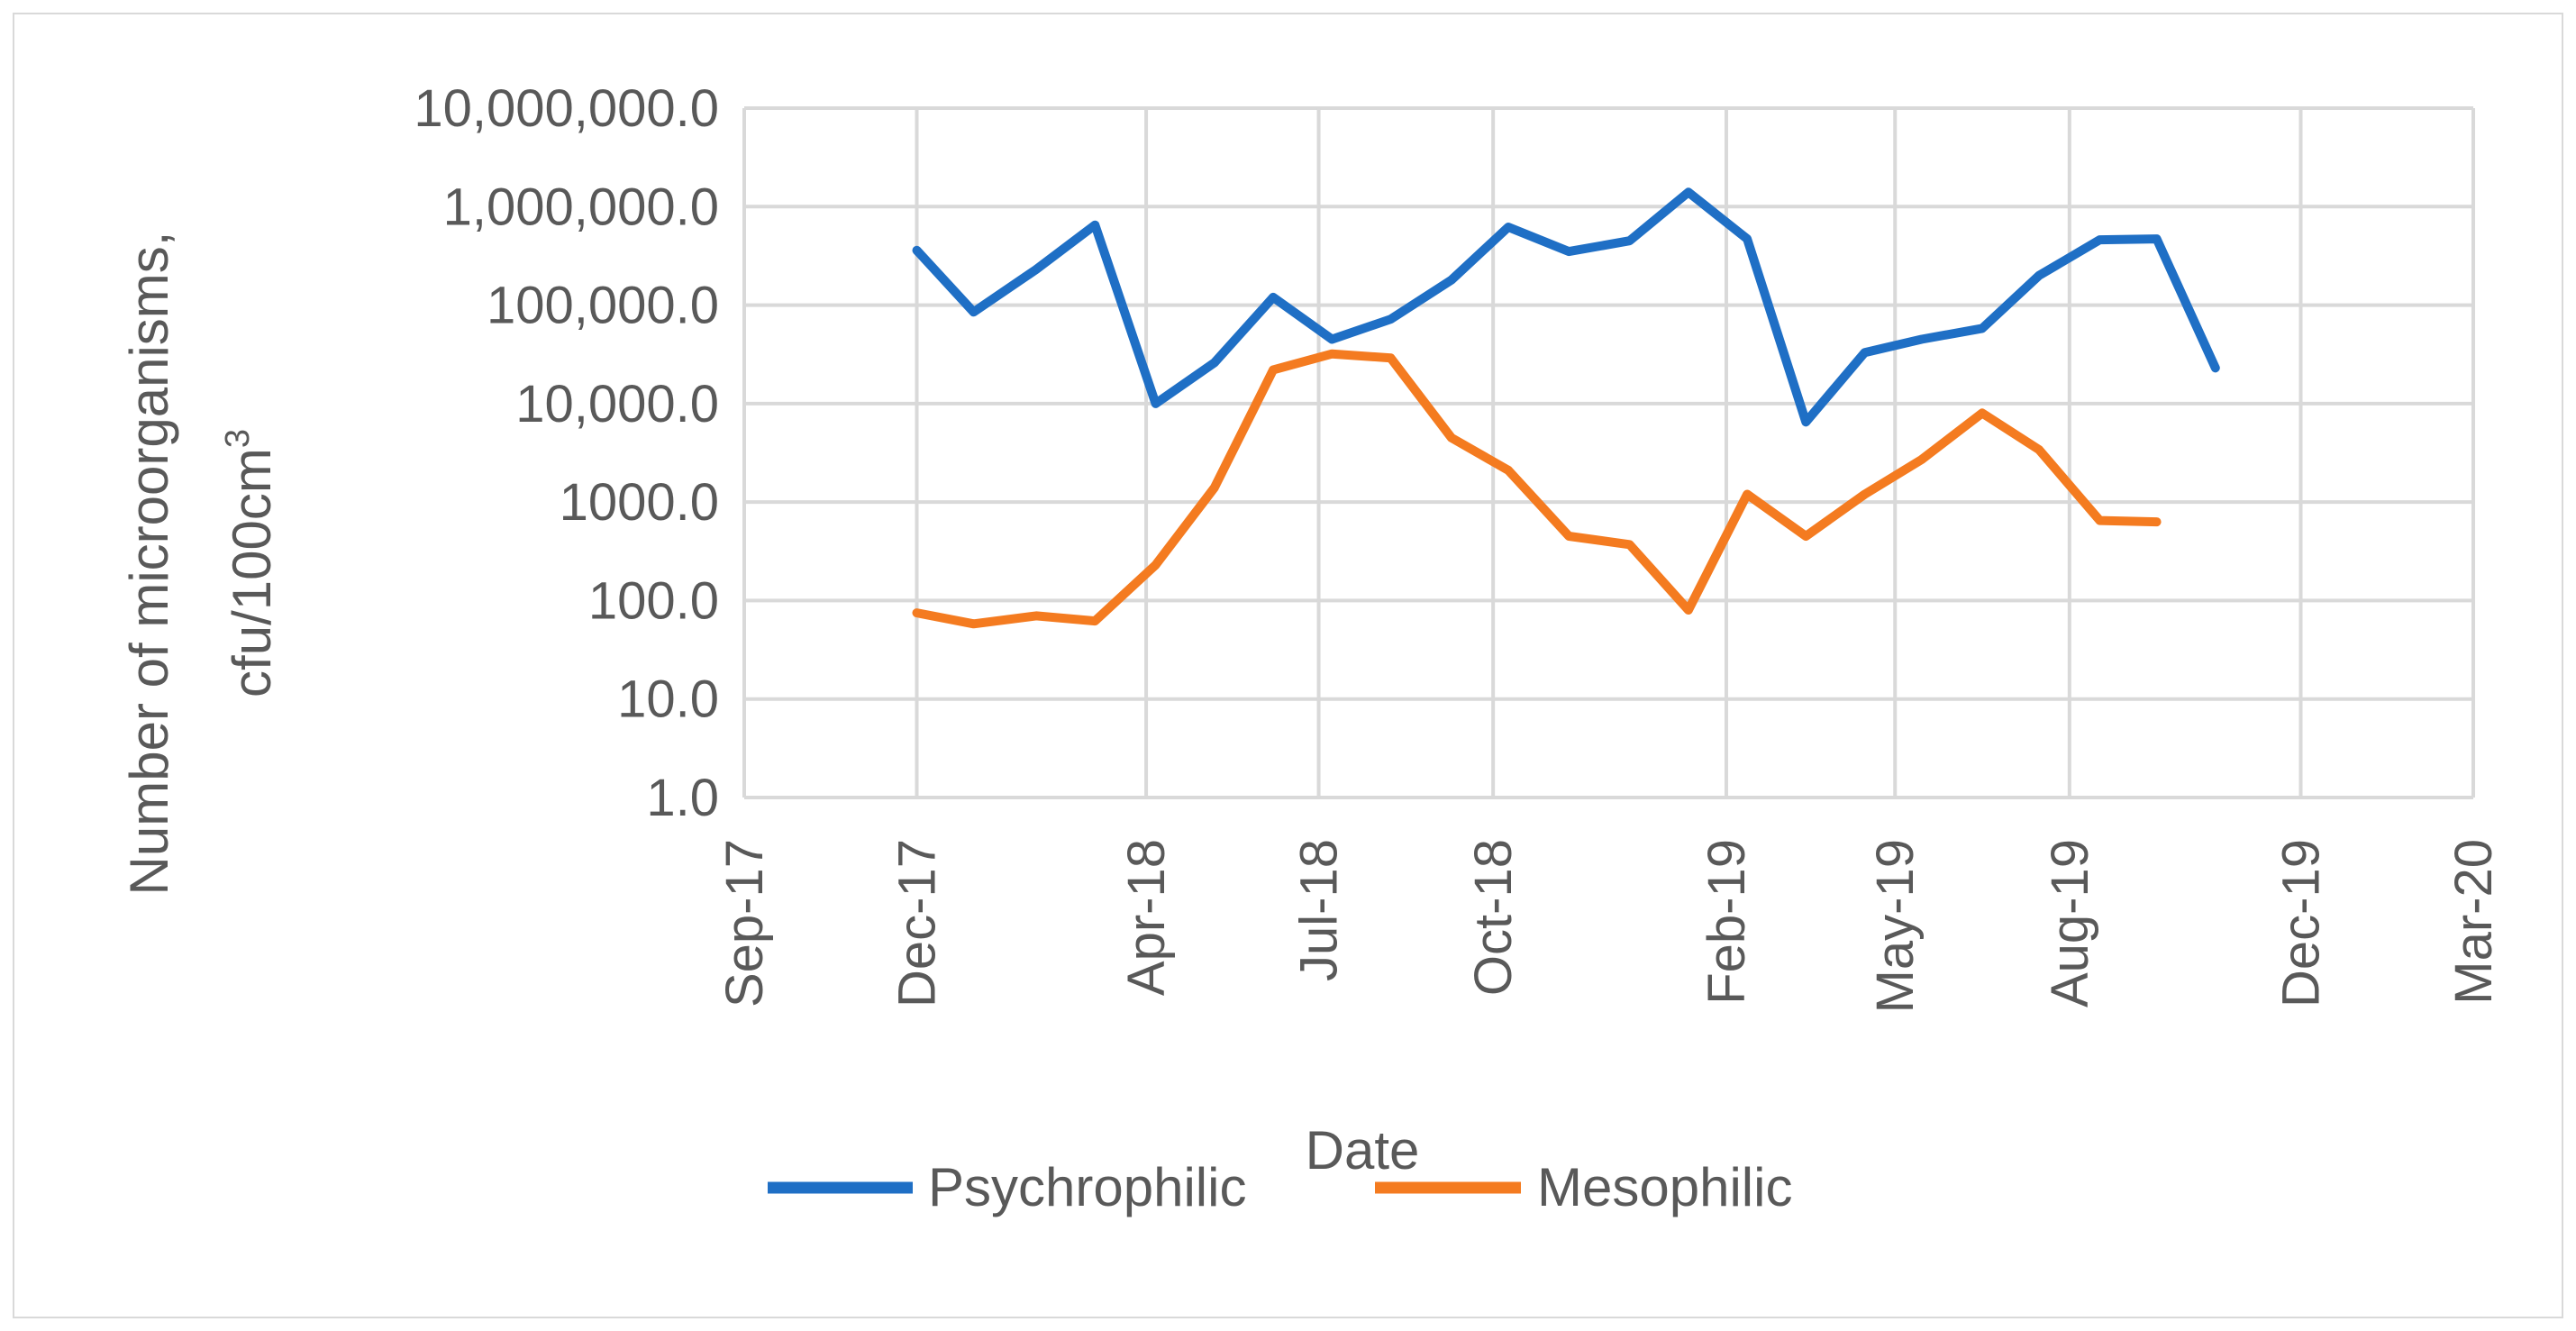 The height and width of the screenshot is (1331, 2576). I want to click on legend: Psychrophilic Mesophilic, so click(1280, 1187).